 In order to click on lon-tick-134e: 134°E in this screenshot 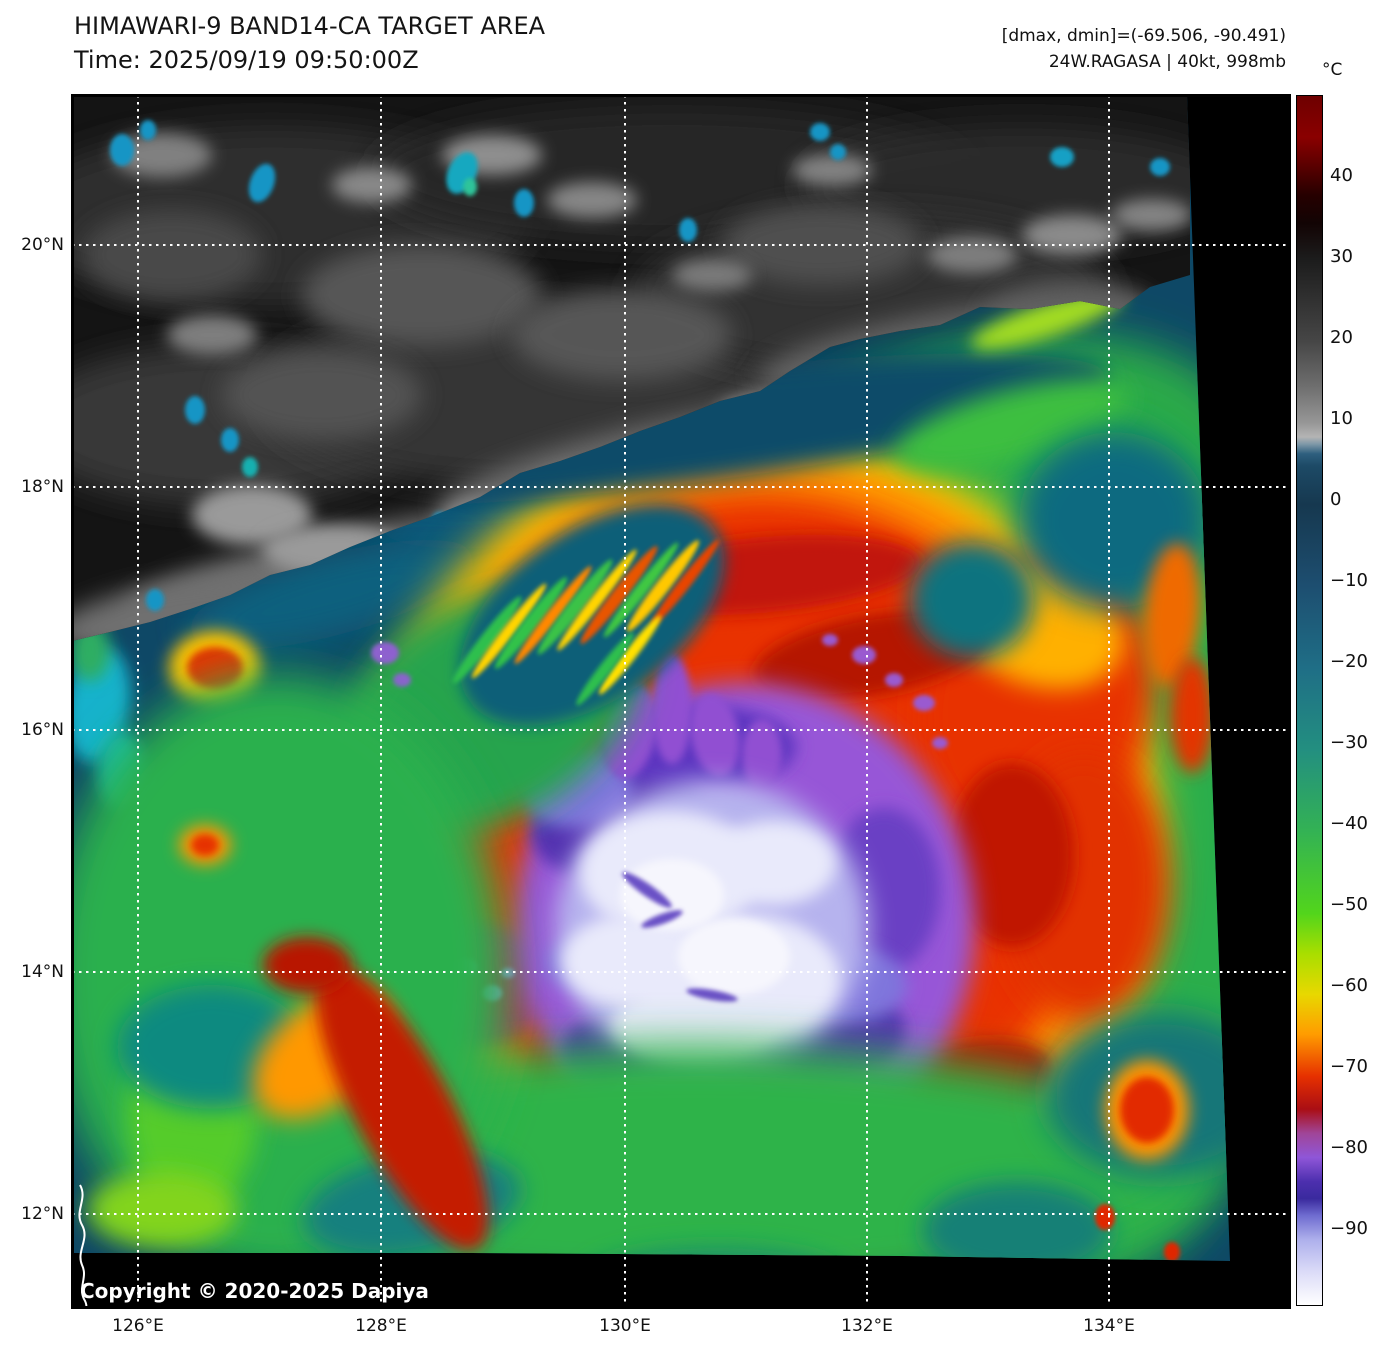, I will do `click(1109, 1326)`.